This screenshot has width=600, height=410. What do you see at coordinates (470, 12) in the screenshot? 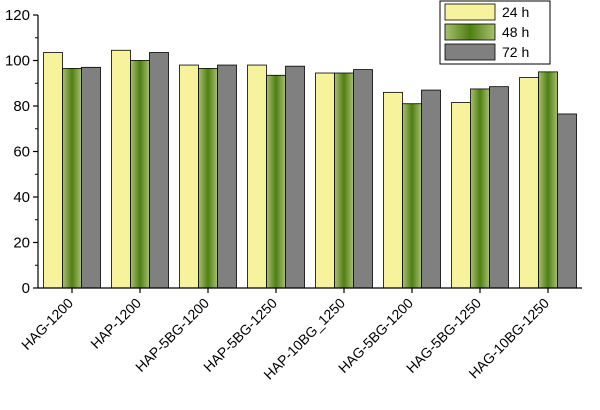
I see `legend-swatch-24h` at bounding box center [470, 12].